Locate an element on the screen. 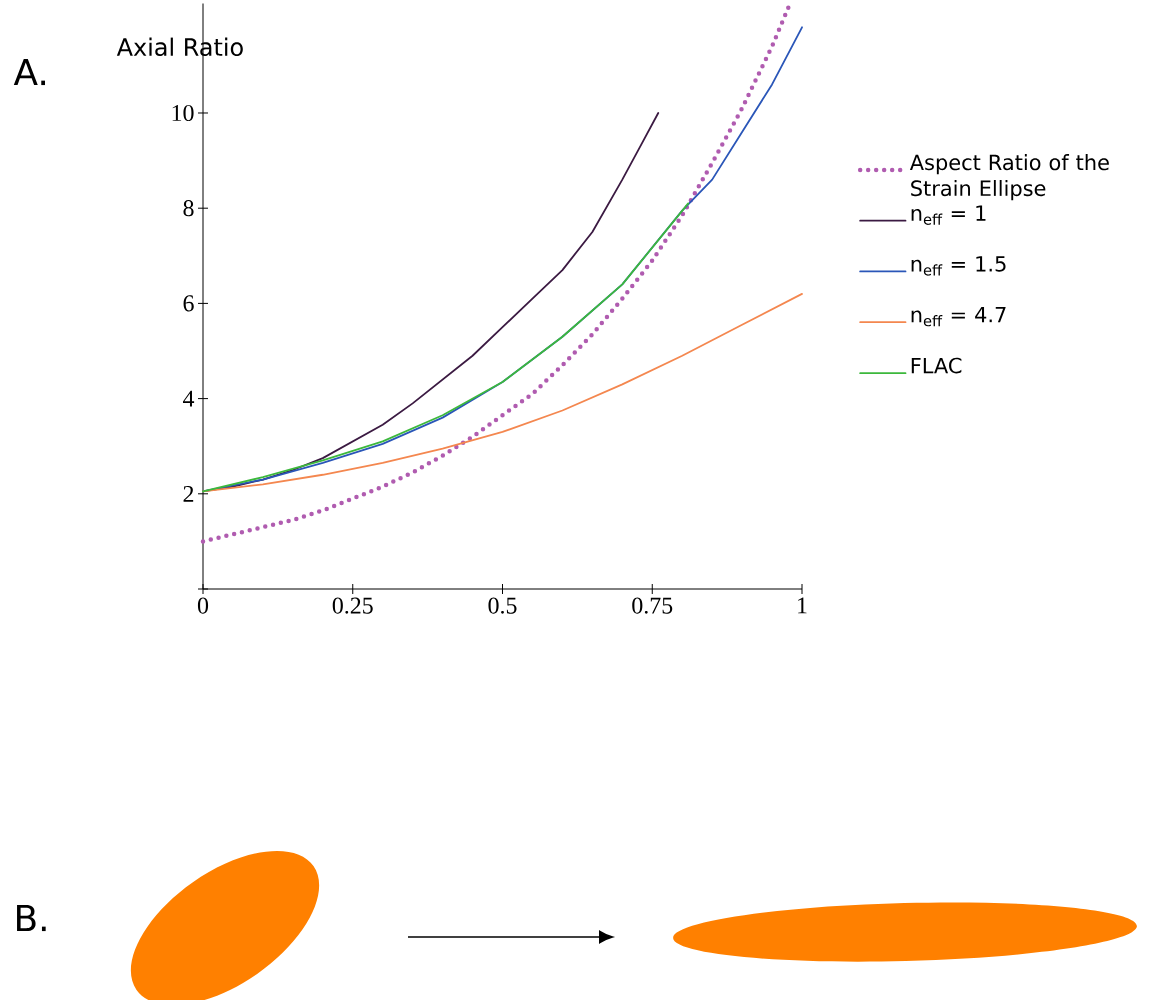  legend-label: n$_{eff}$ = 4.7 is located at coordinates (958, 316).